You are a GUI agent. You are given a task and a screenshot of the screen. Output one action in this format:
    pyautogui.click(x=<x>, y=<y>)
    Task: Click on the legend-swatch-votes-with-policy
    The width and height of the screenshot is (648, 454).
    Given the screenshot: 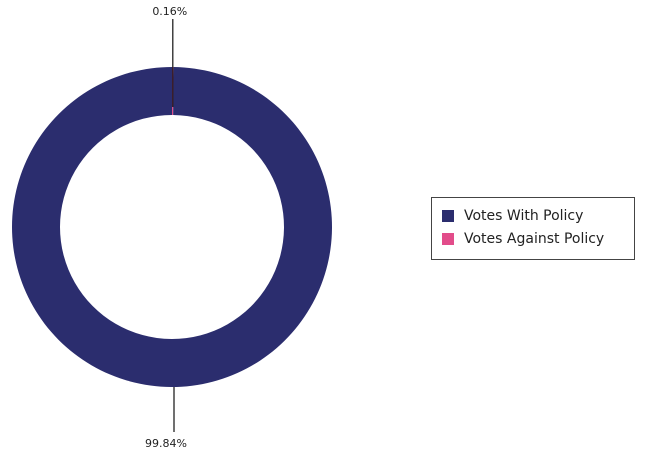 What is the action you would take?
    pyautogui.click(x=448, y=215)
    